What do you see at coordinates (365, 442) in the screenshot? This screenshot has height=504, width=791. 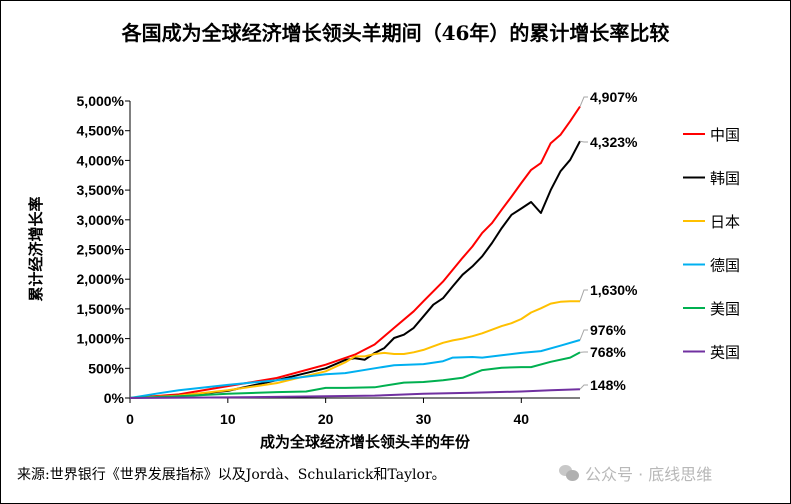 I see `x-axis-label: 成为全球经济增长领头羊的年份` at bounding box center [365, 442].